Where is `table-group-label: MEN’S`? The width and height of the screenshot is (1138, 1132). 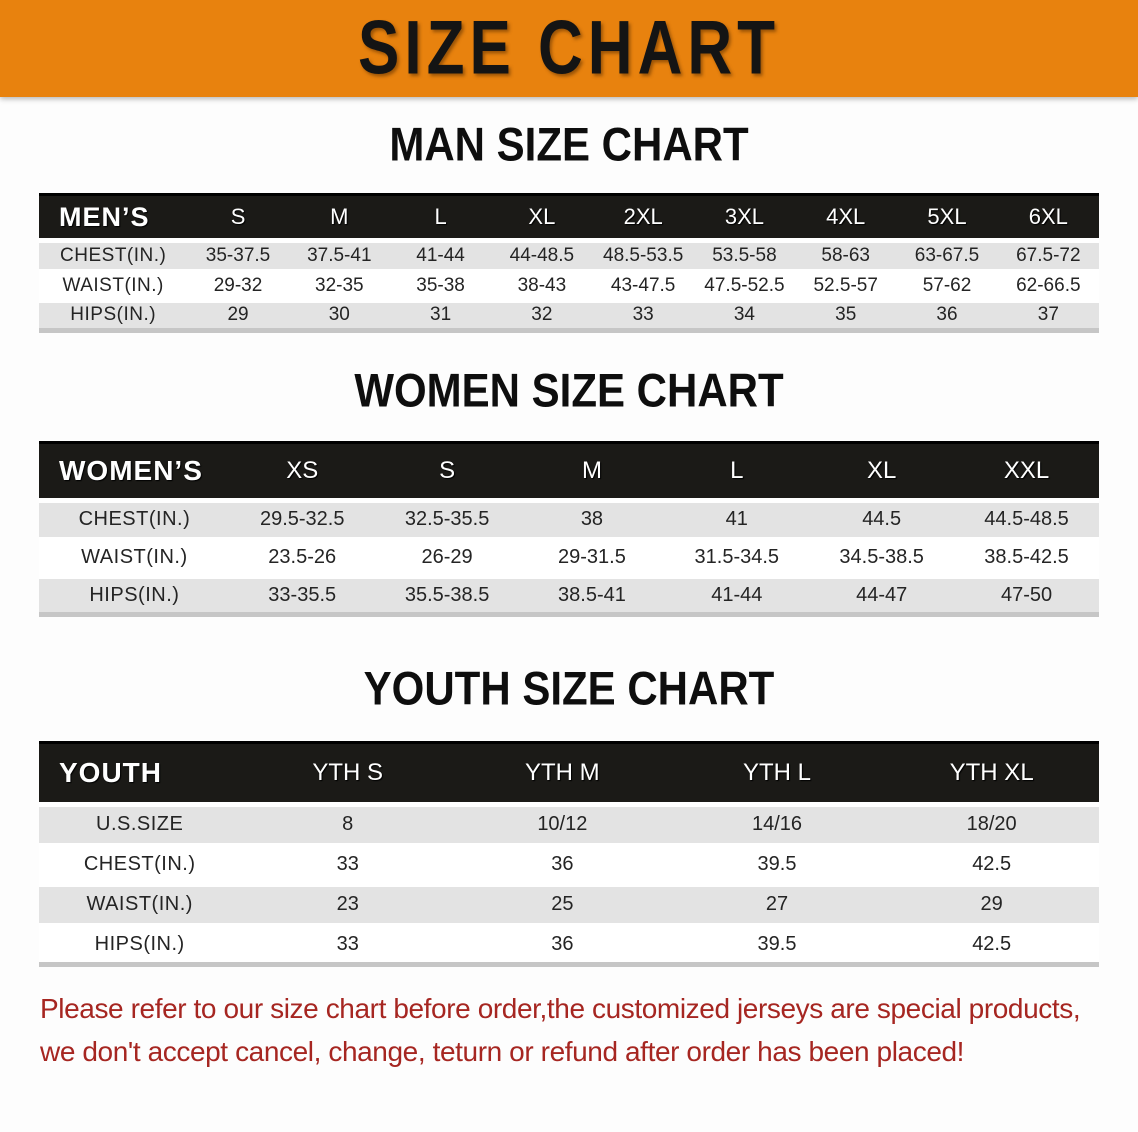
table-group-label: MEN’S is located at coordinates (113, 217).